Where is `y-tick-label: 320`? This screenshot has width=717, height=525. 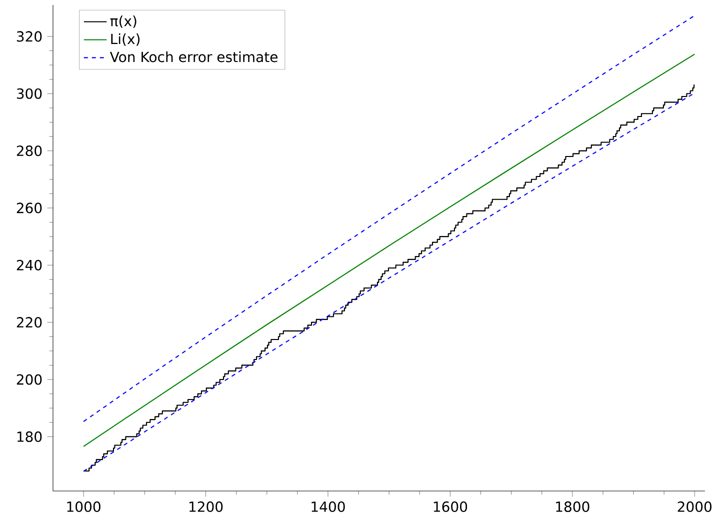 y-tick-label: 320 is located at coordinates (29, 36).